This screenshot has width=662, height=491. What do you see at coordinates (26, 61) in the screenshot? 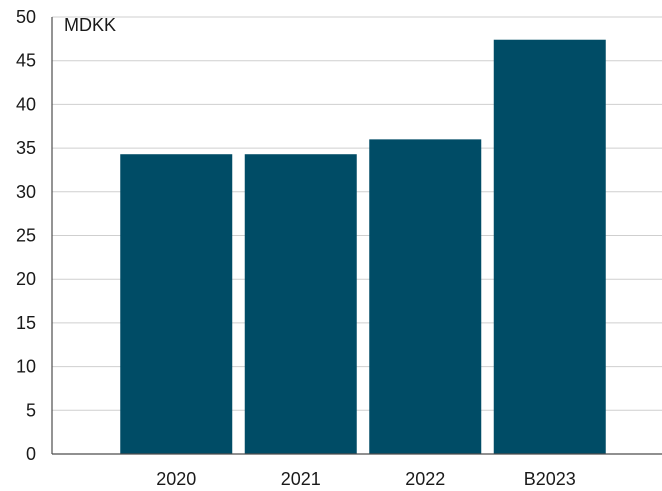
I see `y-tick-label: 45` at bounding box center [26, 61].